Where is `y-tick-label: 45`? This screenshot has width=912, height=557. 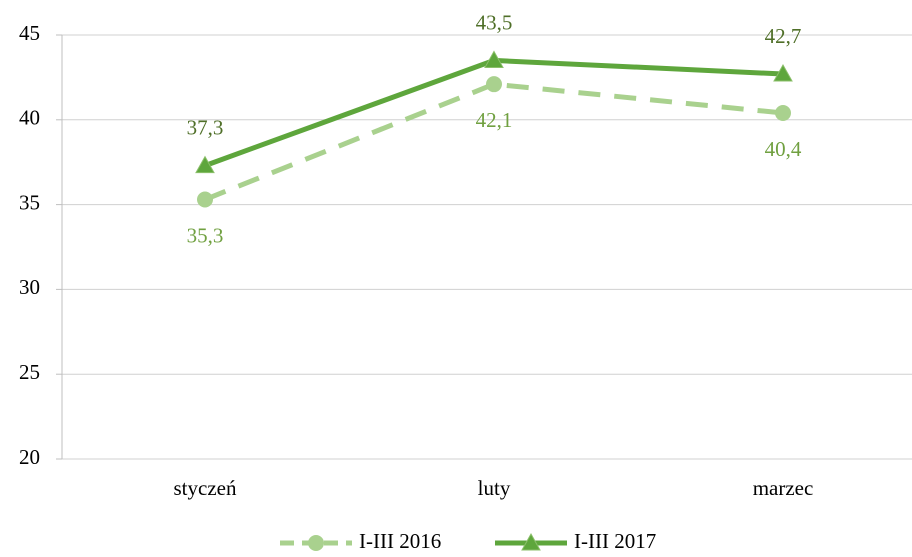 y-tick-label: 45 is located at coordinates (29, 33).